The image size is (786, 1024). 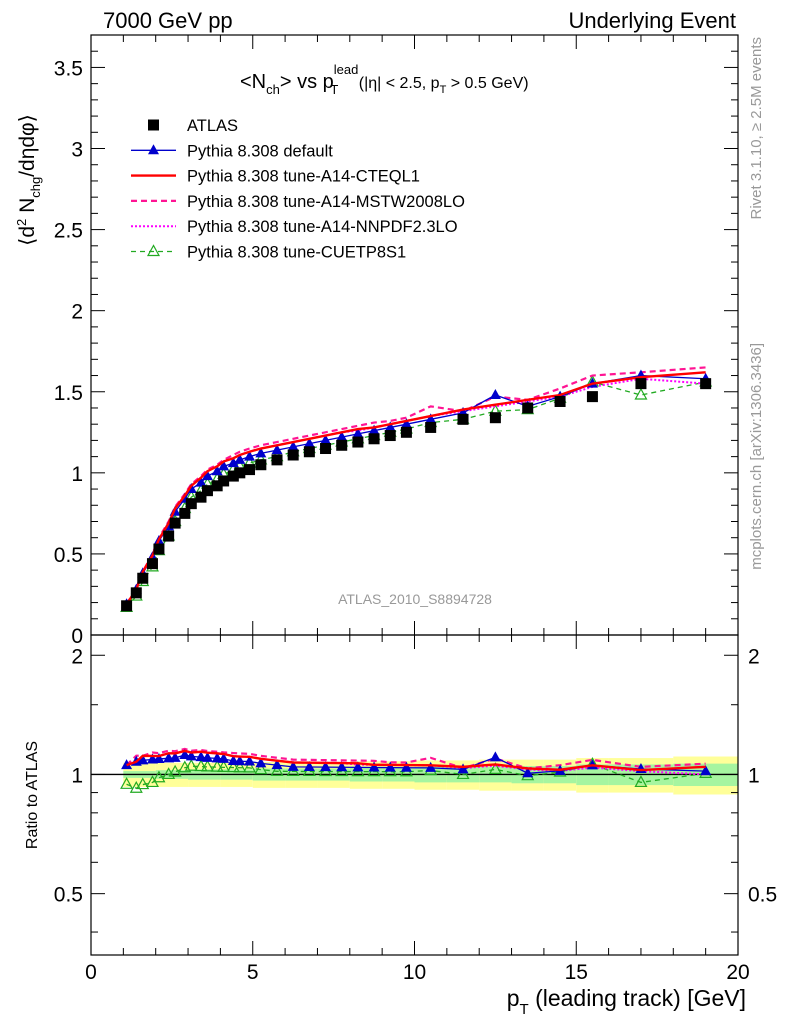 What do you see at coordinates (77, 312) in the screenshot?
I see `main-y-tick-label: 2` at bounding box center [77, 312].